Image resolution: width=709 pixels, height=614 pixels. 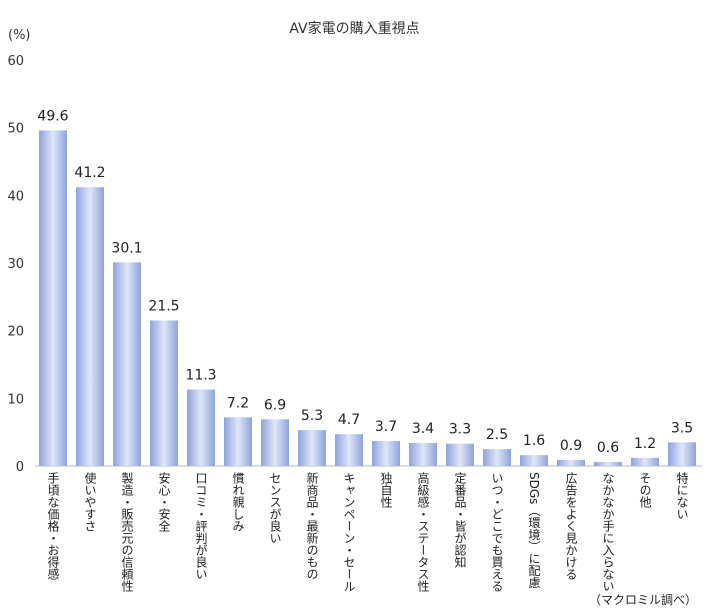 What do you see at coordinates (645, 444) in the screenshot?
I see `data-label: 1.2` at bounding box center [645, 444].